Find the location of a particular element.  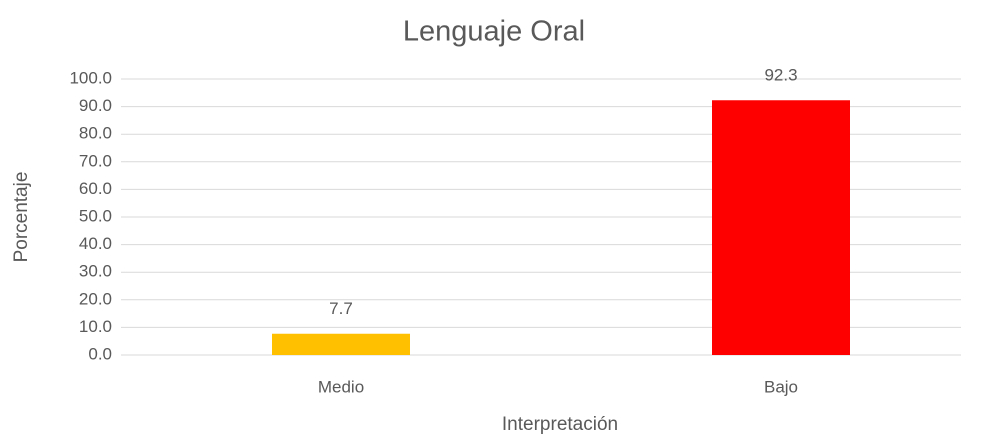

data-label: 7.7 is located at coordinates (341, 308).